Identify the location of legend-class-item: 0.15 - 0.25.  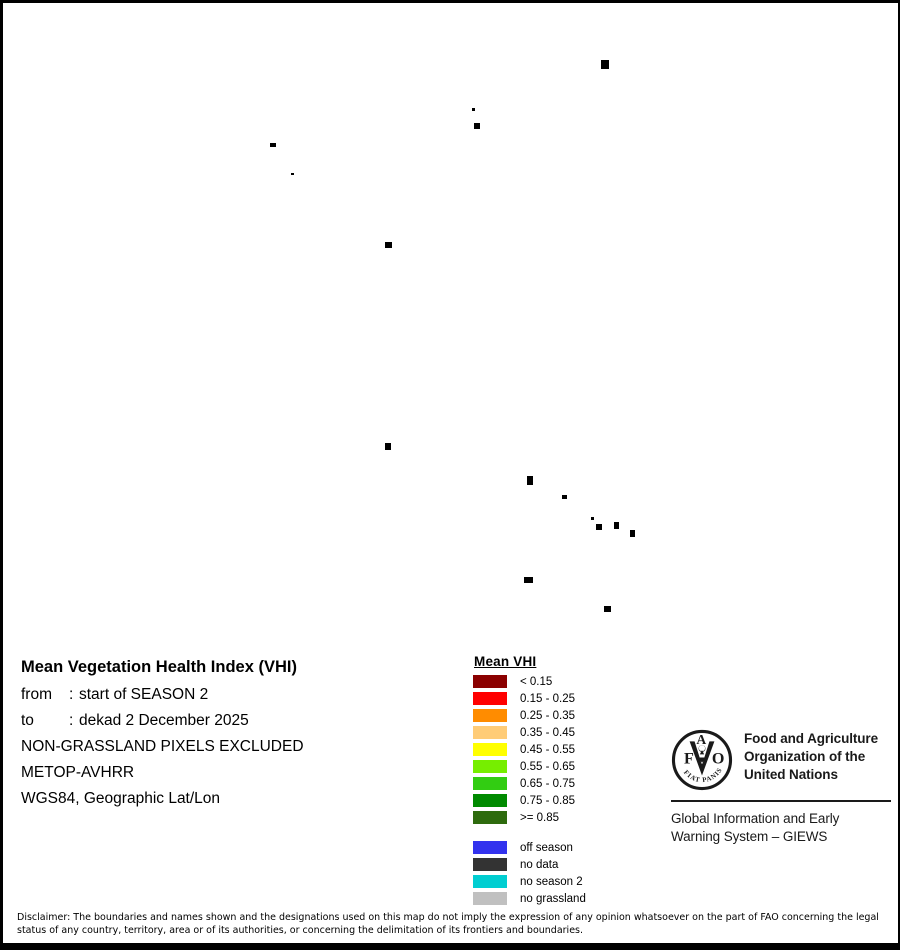
(529, 698).